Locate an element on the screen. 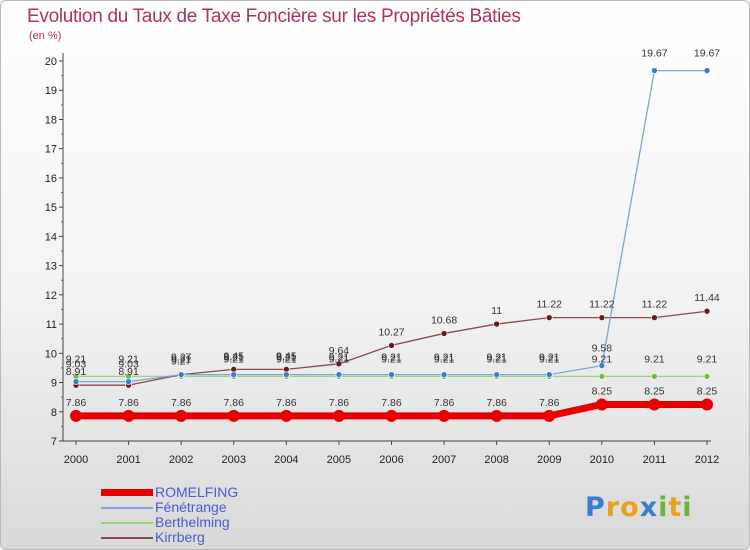 Image resolution: width=750 pixels, height=550 pixels. y-tick-label: 20 is located at coordinates (51, 62).